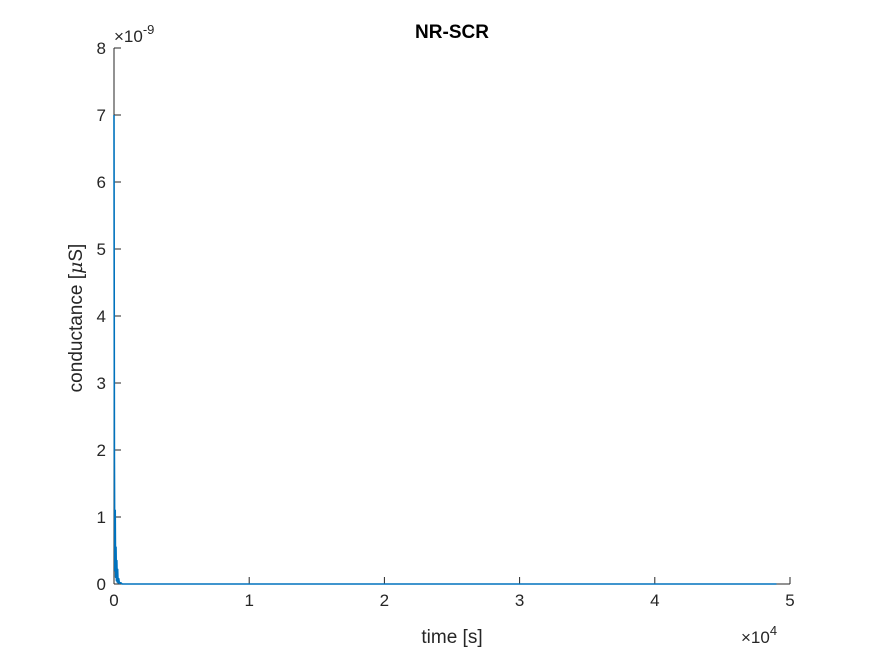 The image size is (875, 656). I want to click on y-tick-label: 5, so click(101, 249).